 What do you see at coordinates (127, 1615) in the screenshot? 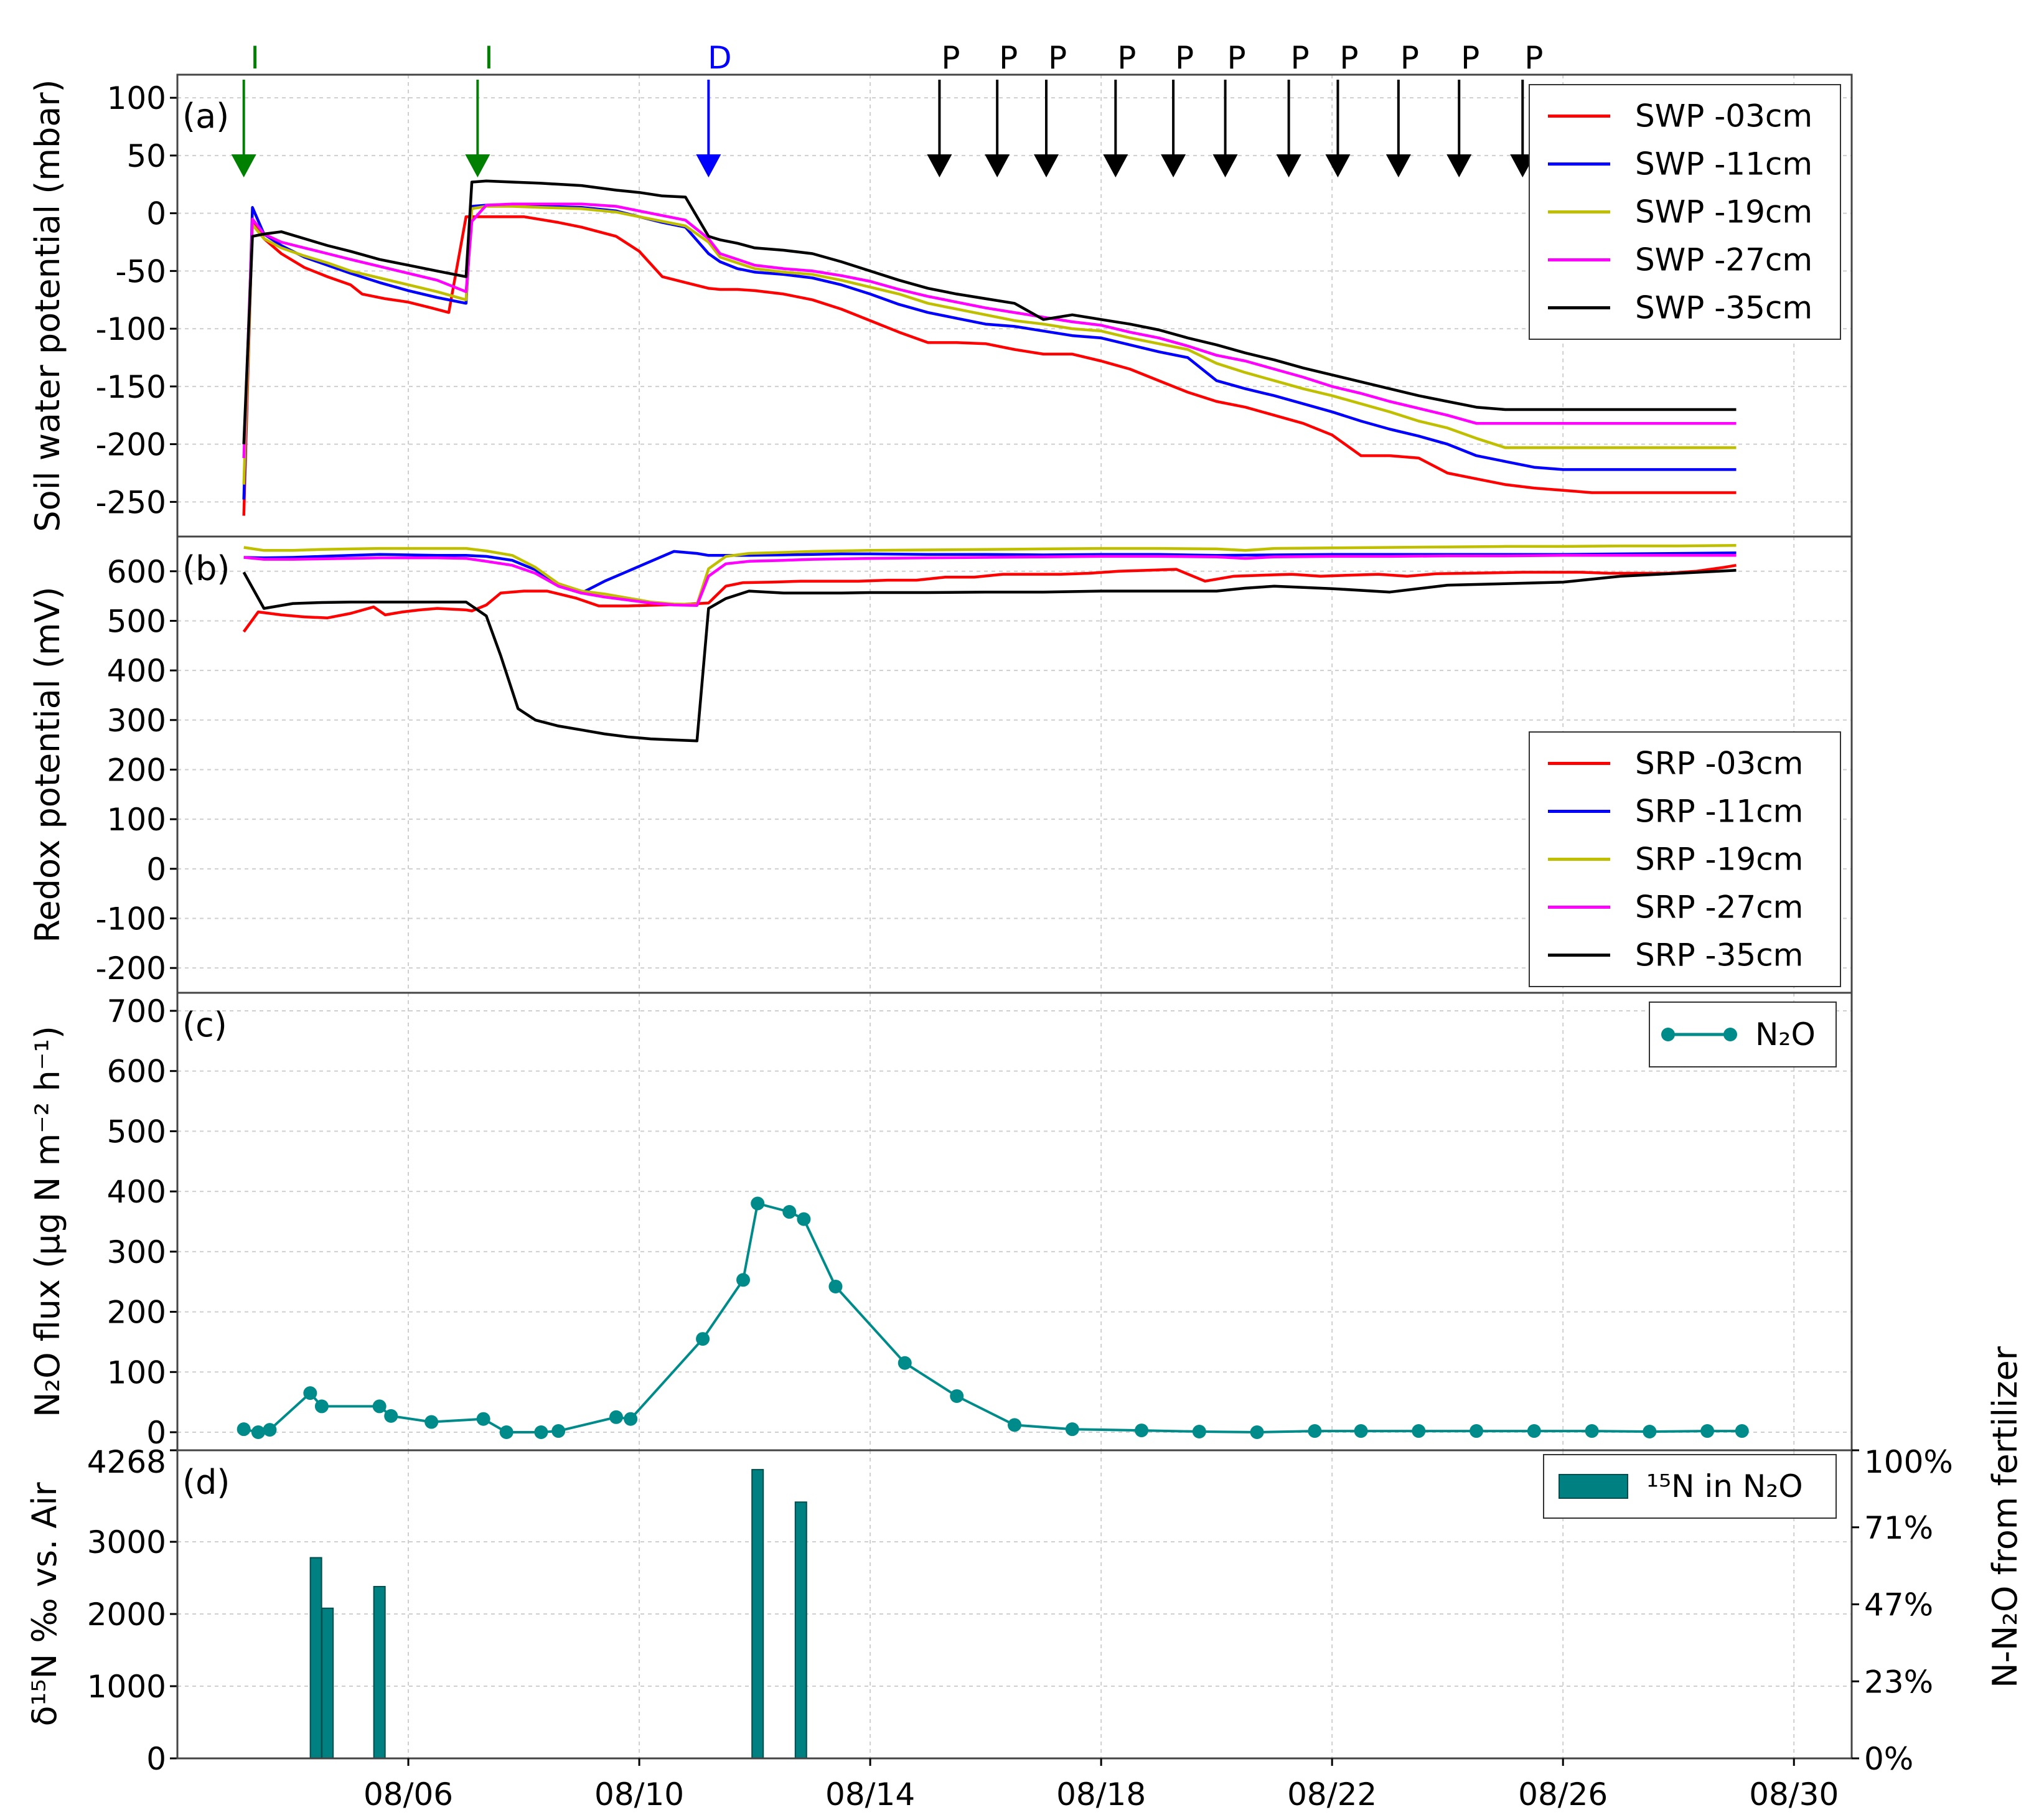
I see `y-tick-label: 2000` at bounding box center [127, 1615].